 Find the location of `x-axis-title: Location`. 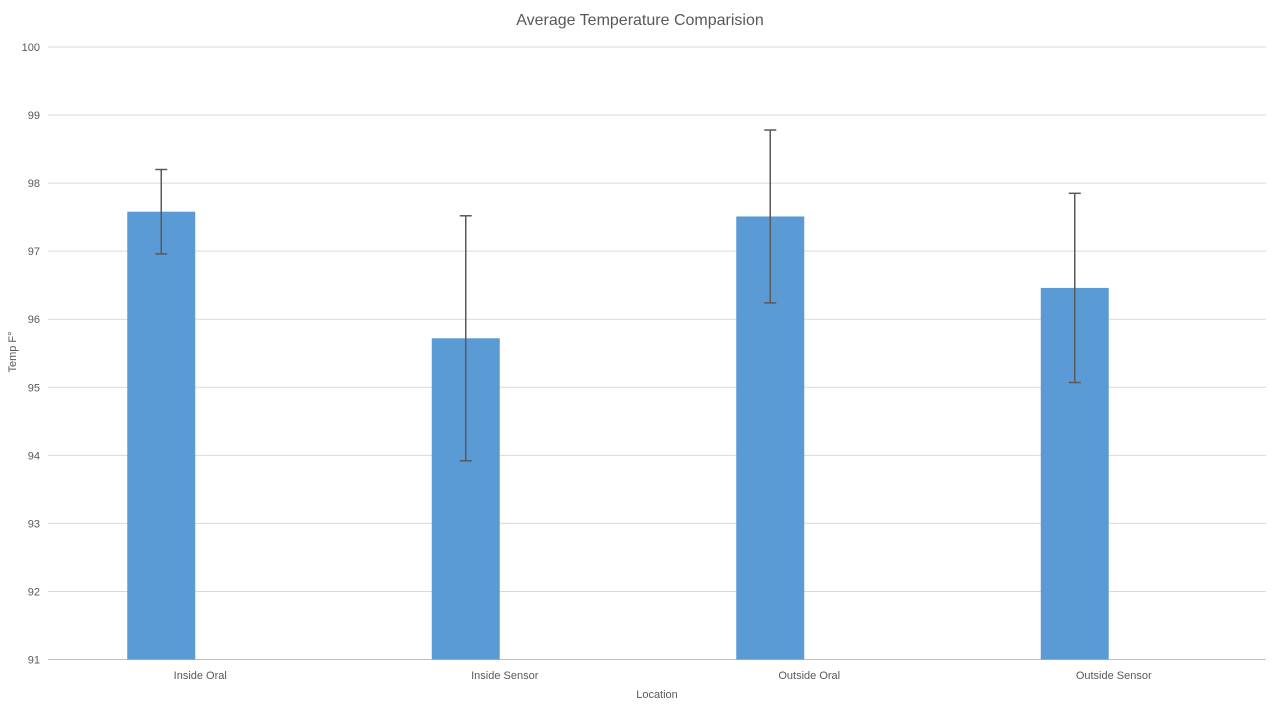

x-axis-title: Location is located at coordinates (657, 695).